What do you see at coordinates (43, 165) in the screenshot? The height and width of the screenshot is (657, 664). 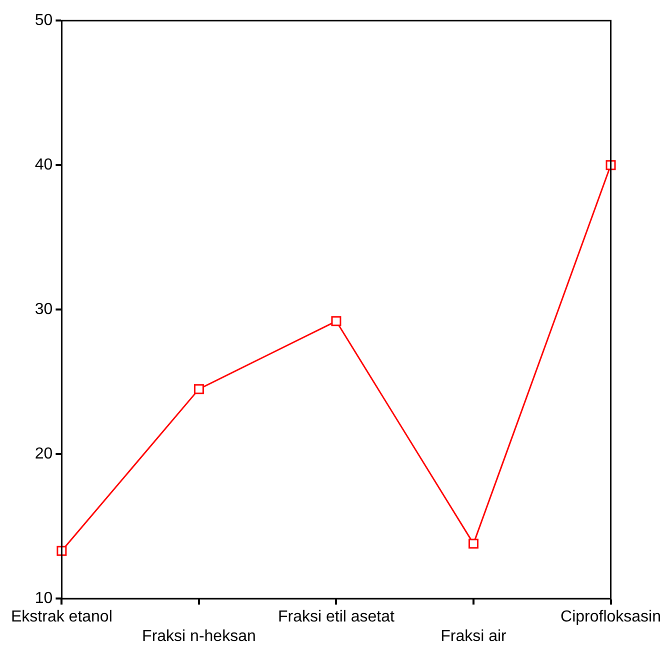 I see `y-tick-label: 40` at bounding box center [43, 165].